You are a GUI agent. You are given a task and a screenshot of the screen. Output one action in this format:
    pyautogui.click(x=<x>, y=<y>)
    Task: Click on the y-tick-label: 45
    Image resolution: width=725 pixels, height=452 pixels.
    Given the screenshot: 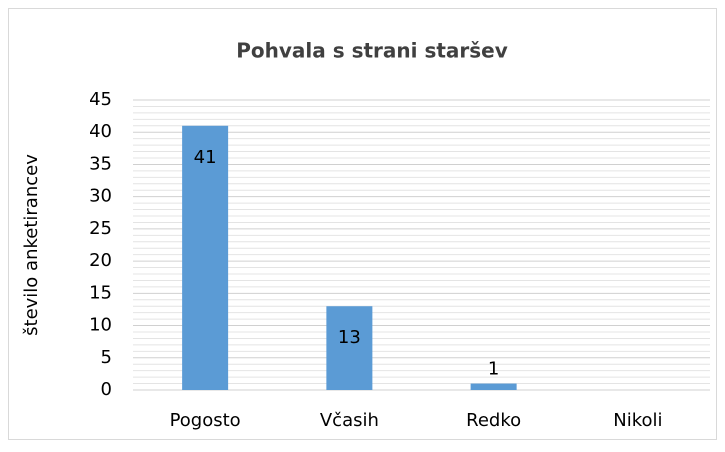 What is the action you would take?
    pyautogui.click(x=100, y=99)
    